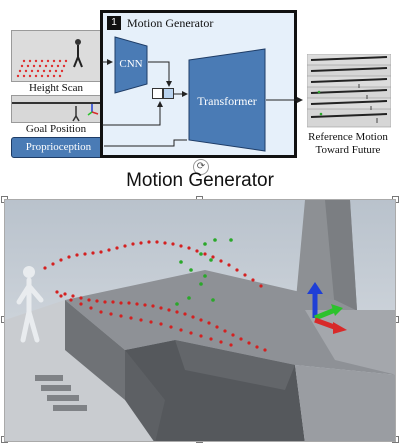  I want to click on height-scan-label: Height Scan, so click(56, 88).